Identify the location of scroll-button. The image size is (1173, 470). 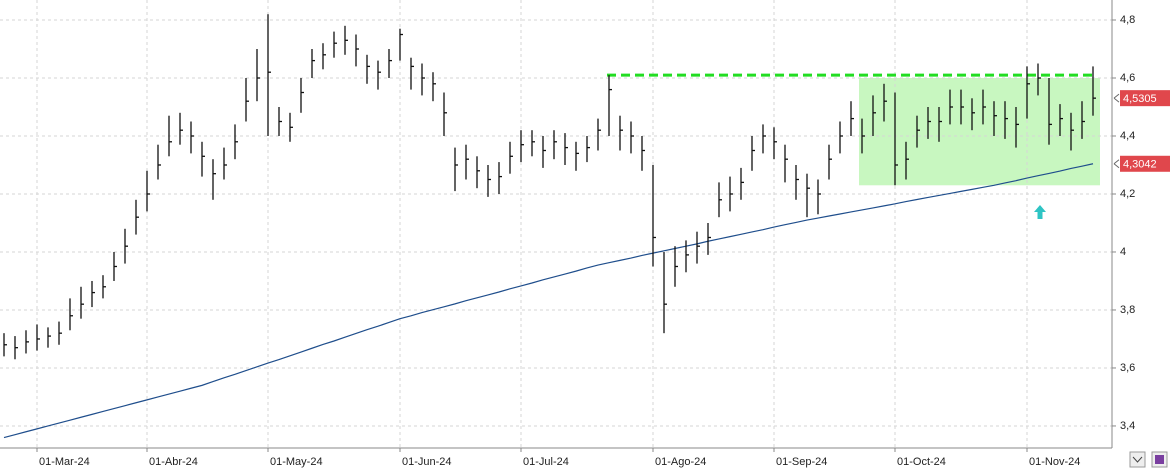
(1137, 459).